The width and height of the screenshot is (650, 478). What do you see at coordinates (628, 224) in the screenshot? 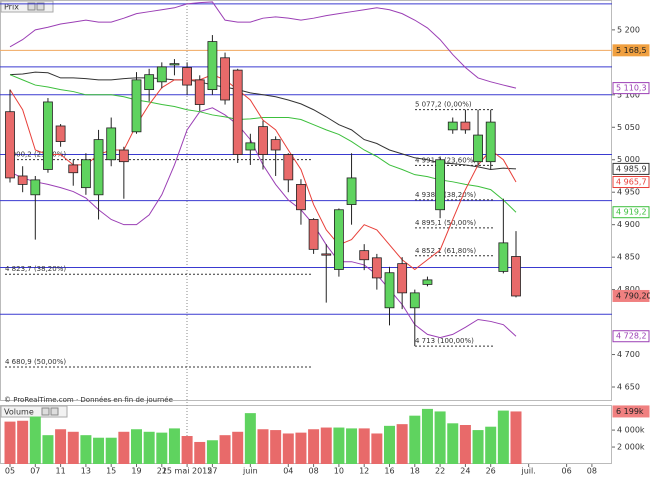
I see `y-tick-label: 4 900` at bounding box center [628, 224].